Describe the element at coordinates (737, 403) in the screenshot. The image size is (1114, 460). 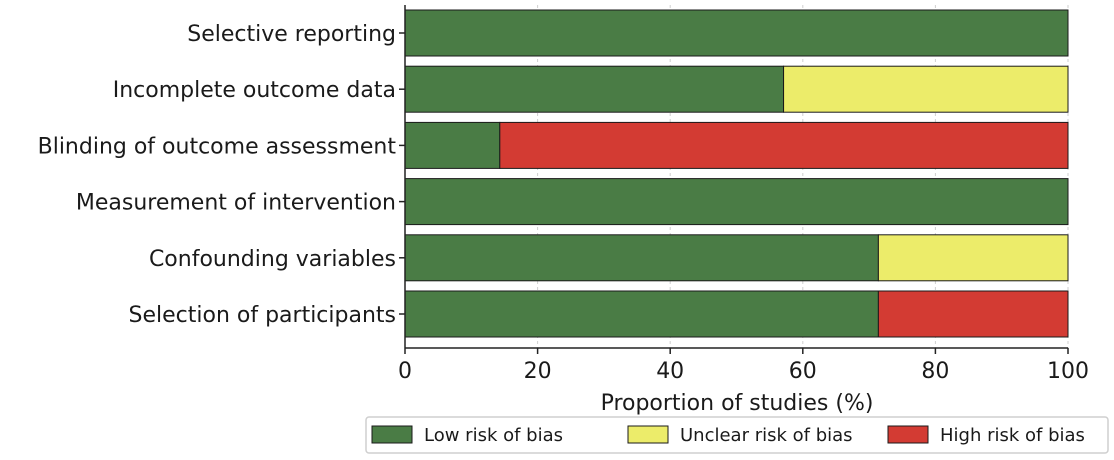
I see `x-axis-title: Proportion of studies (%)` at that location.